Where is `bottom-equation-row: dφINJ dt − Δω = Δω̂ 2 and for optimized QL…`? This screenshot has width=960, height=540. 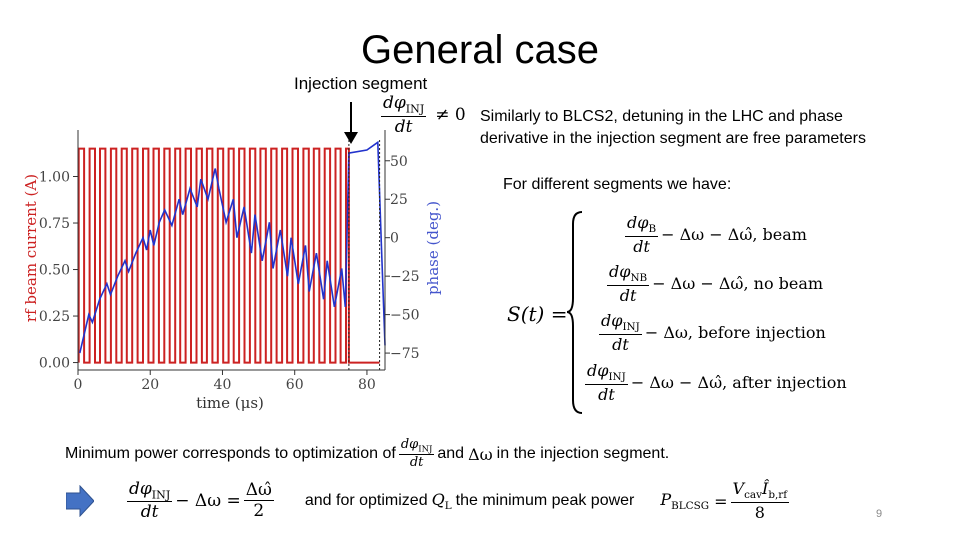
bottom-equation-row: dφINJ dt − Δω = Δω̂ 2 and for optimized QL… is located at coordinates (429, 501).